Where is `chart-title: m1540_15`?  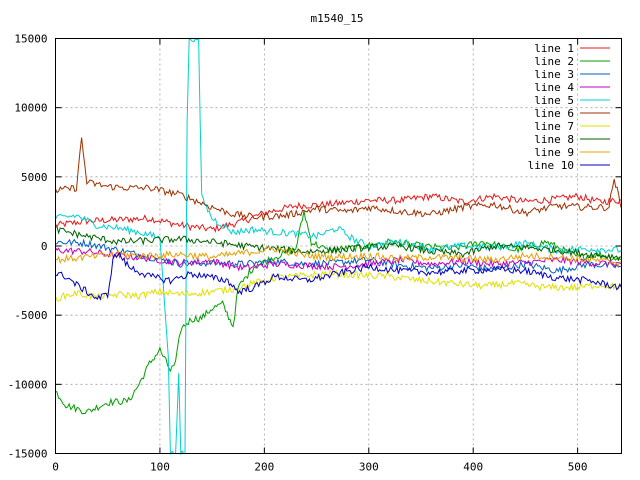
chart-title: m1540_15 is located at coordinates (337, 18).